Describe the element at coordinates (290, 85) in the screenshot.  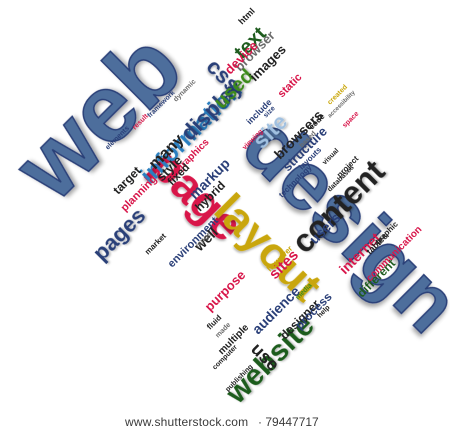
I see `word-static: static` at that location.